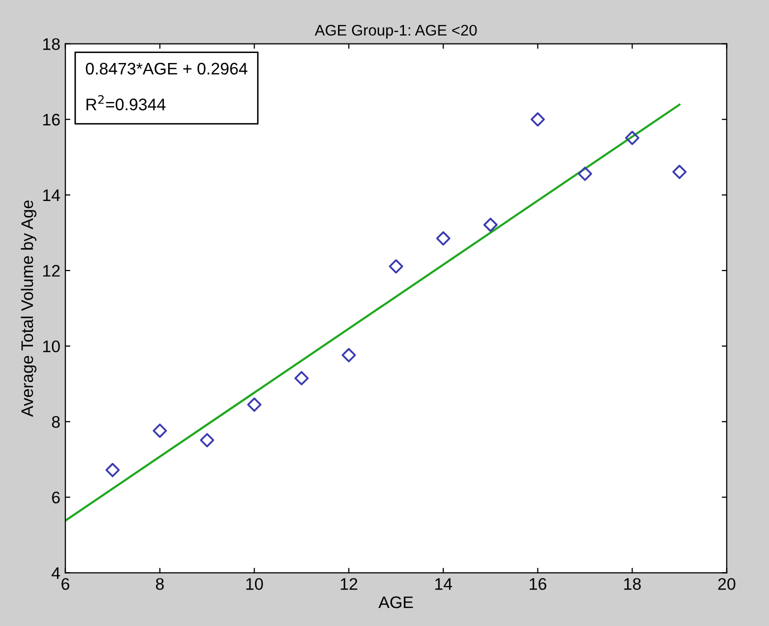 The width and height of the screenshot is (769, 626). Describe the element at coordinates (51, 270) in the screenshot. I see `y-tick-label: 12` at that location.